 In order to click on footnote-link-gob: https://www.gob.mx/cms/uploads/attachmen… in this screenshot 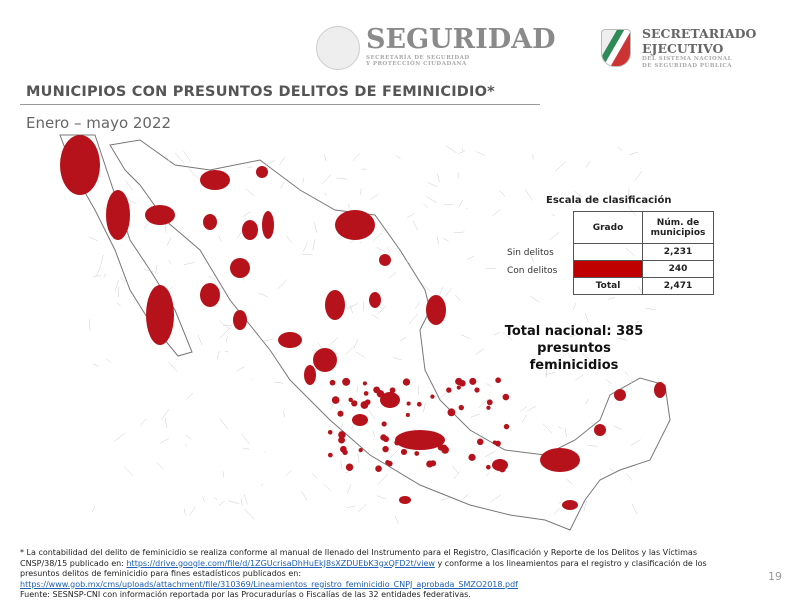, I will do `click(269, 584)`.